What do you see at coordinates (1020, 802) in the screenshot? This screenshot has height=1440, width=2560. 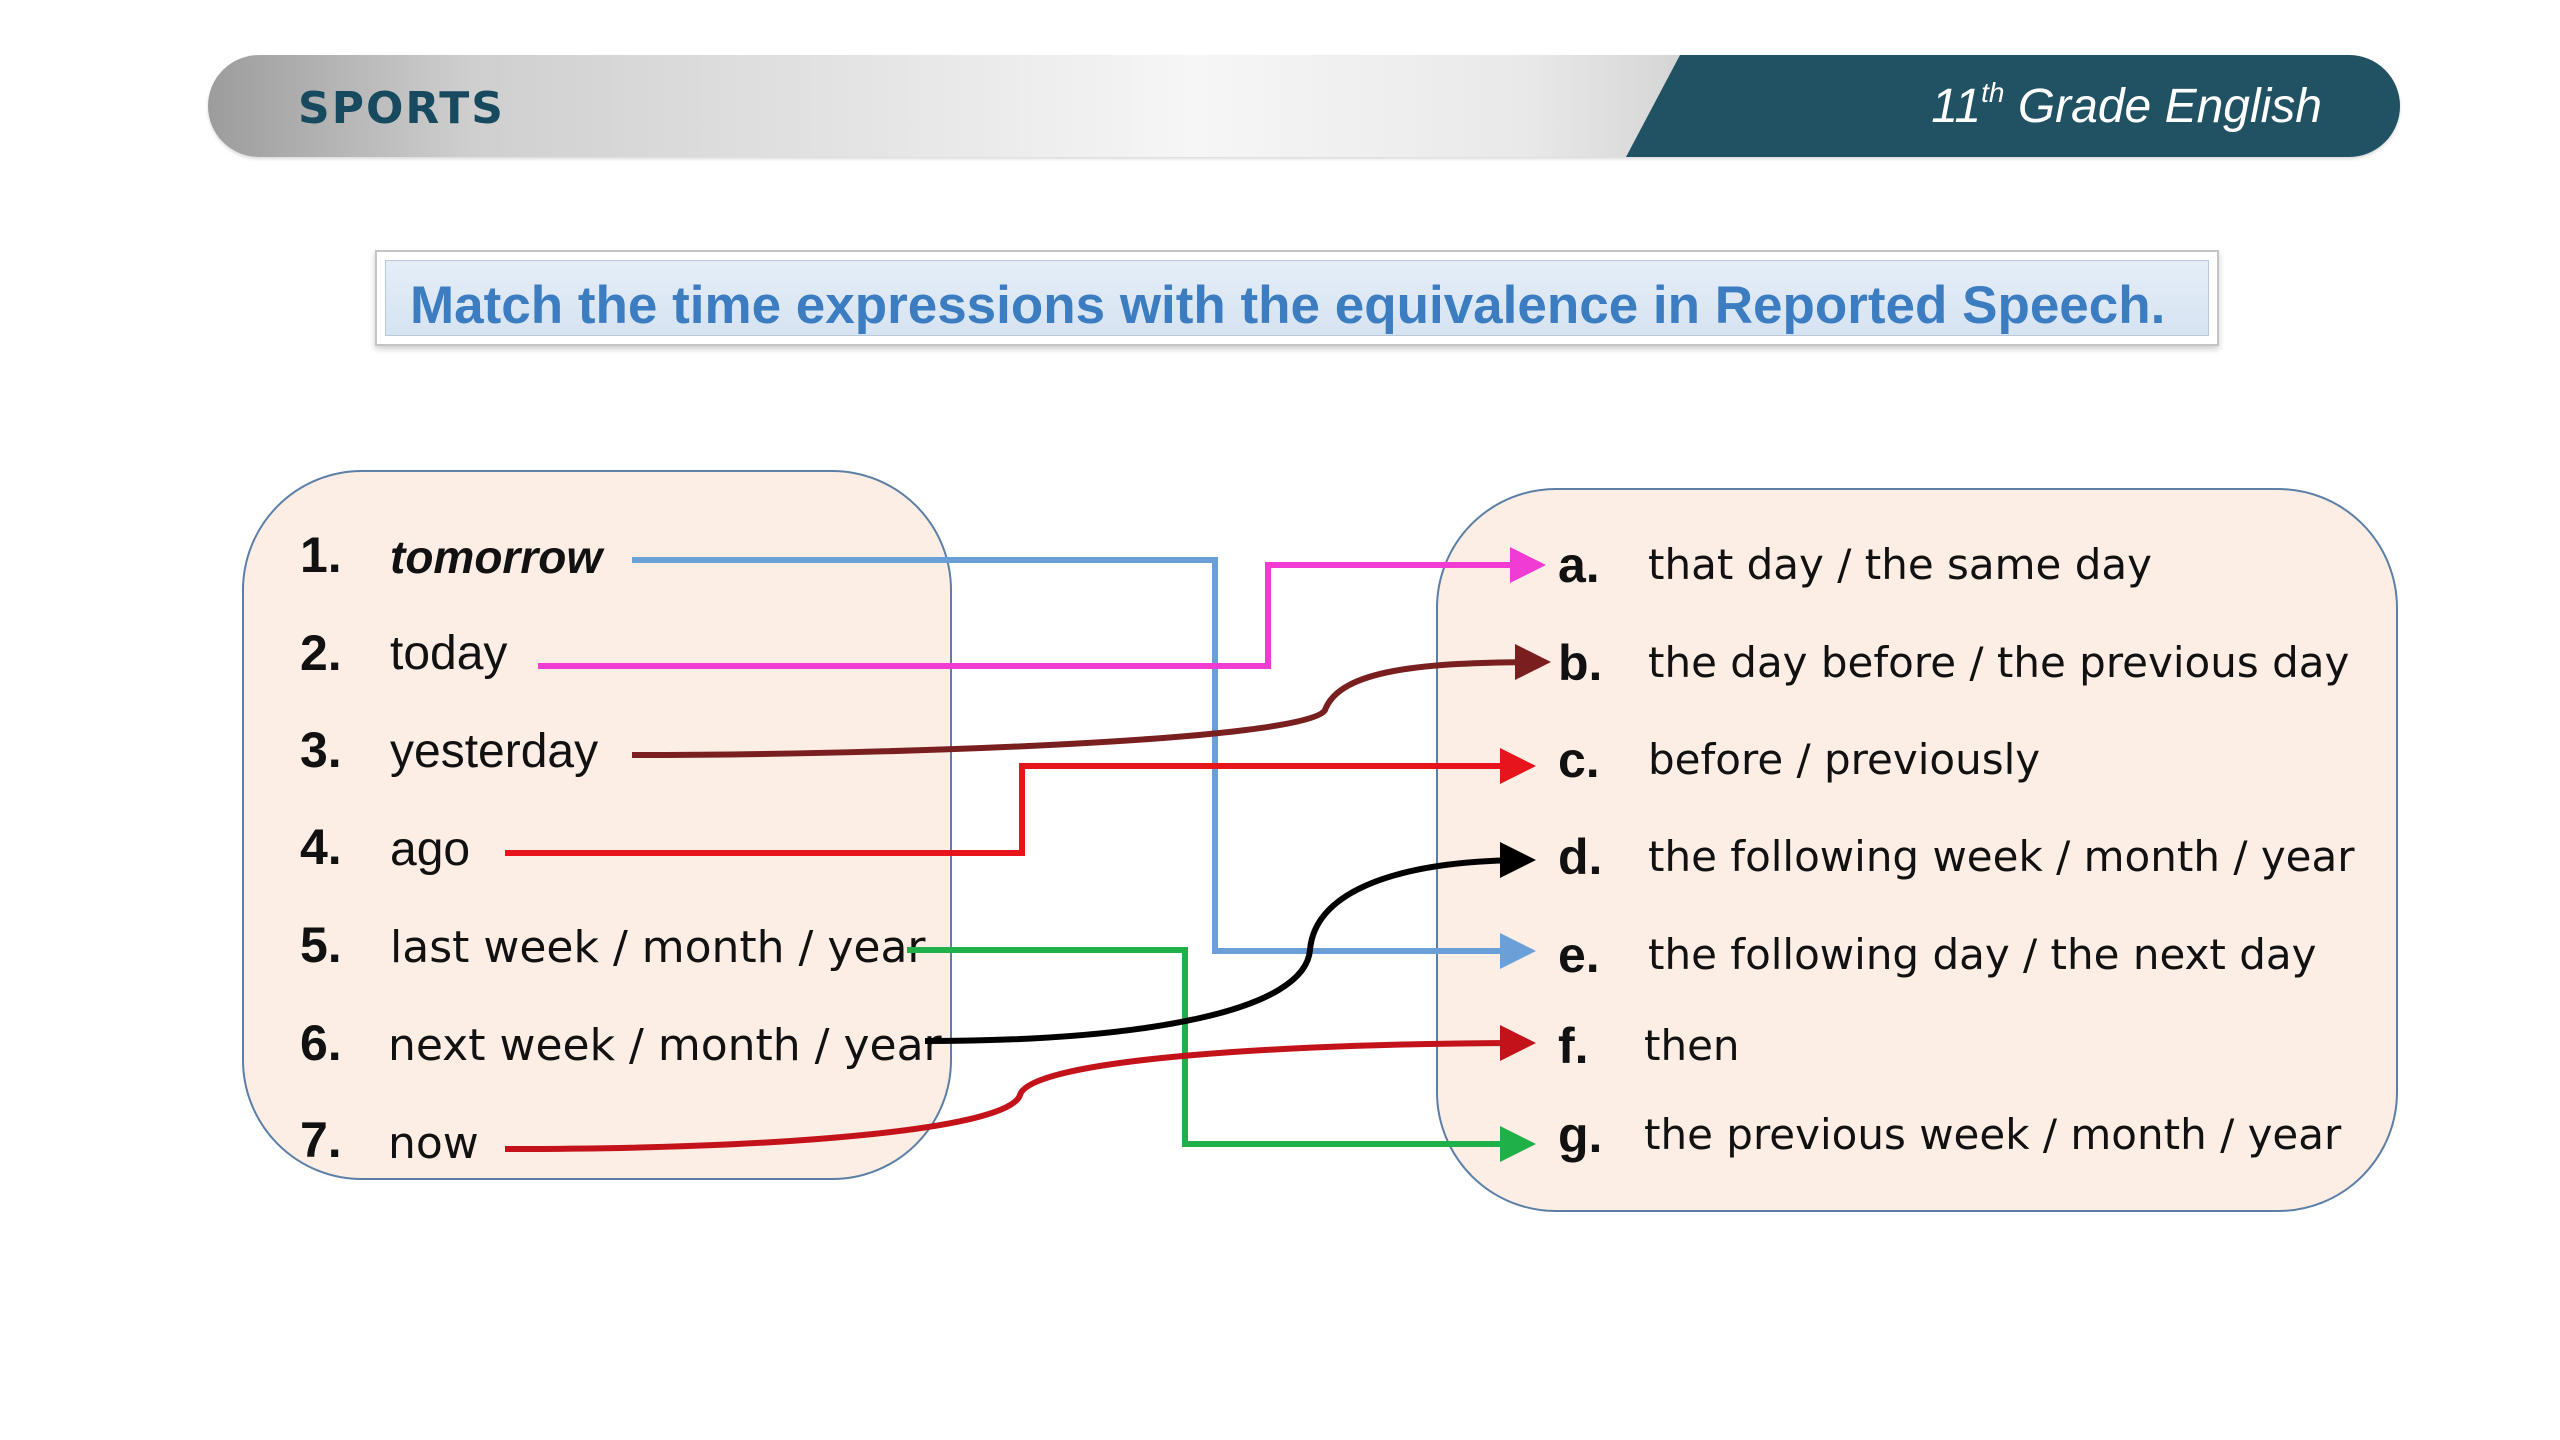 I see `connector-4-c` at bounding box center [1020, 802].